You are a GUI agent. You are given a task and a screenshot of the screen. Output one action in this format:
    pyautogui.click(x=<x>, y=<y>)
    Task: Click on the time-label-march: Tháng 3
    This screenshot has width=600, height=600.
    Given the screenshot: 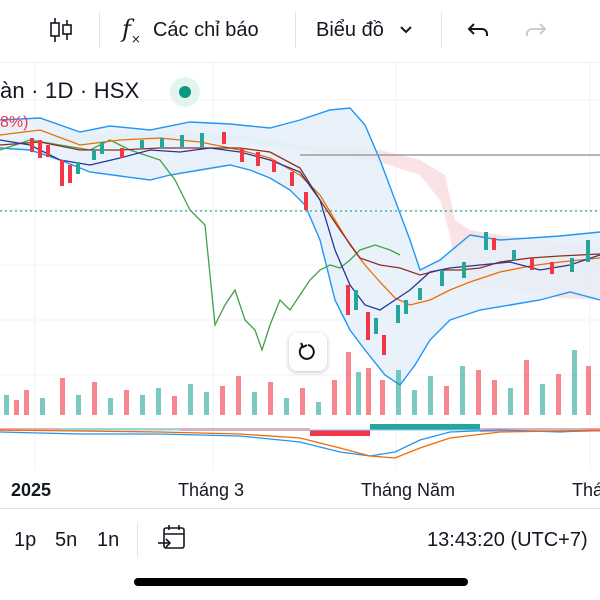 What is the action you would take?
    pyautogui.click(x=211, y=490)
    